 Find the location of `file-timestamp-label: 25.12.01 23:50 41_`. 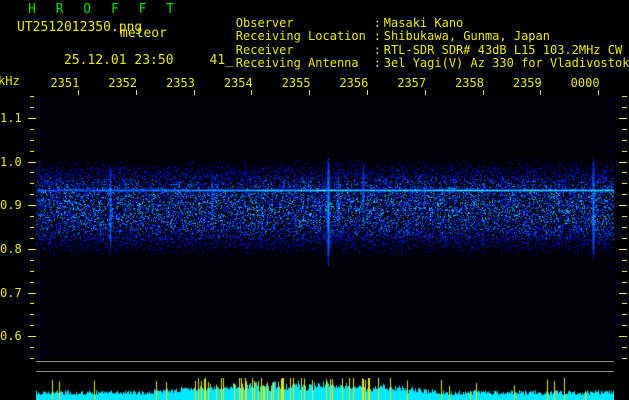

file-timestamp-label: 25.12.01 23:50 41_ is located at coordinates (125, 60).